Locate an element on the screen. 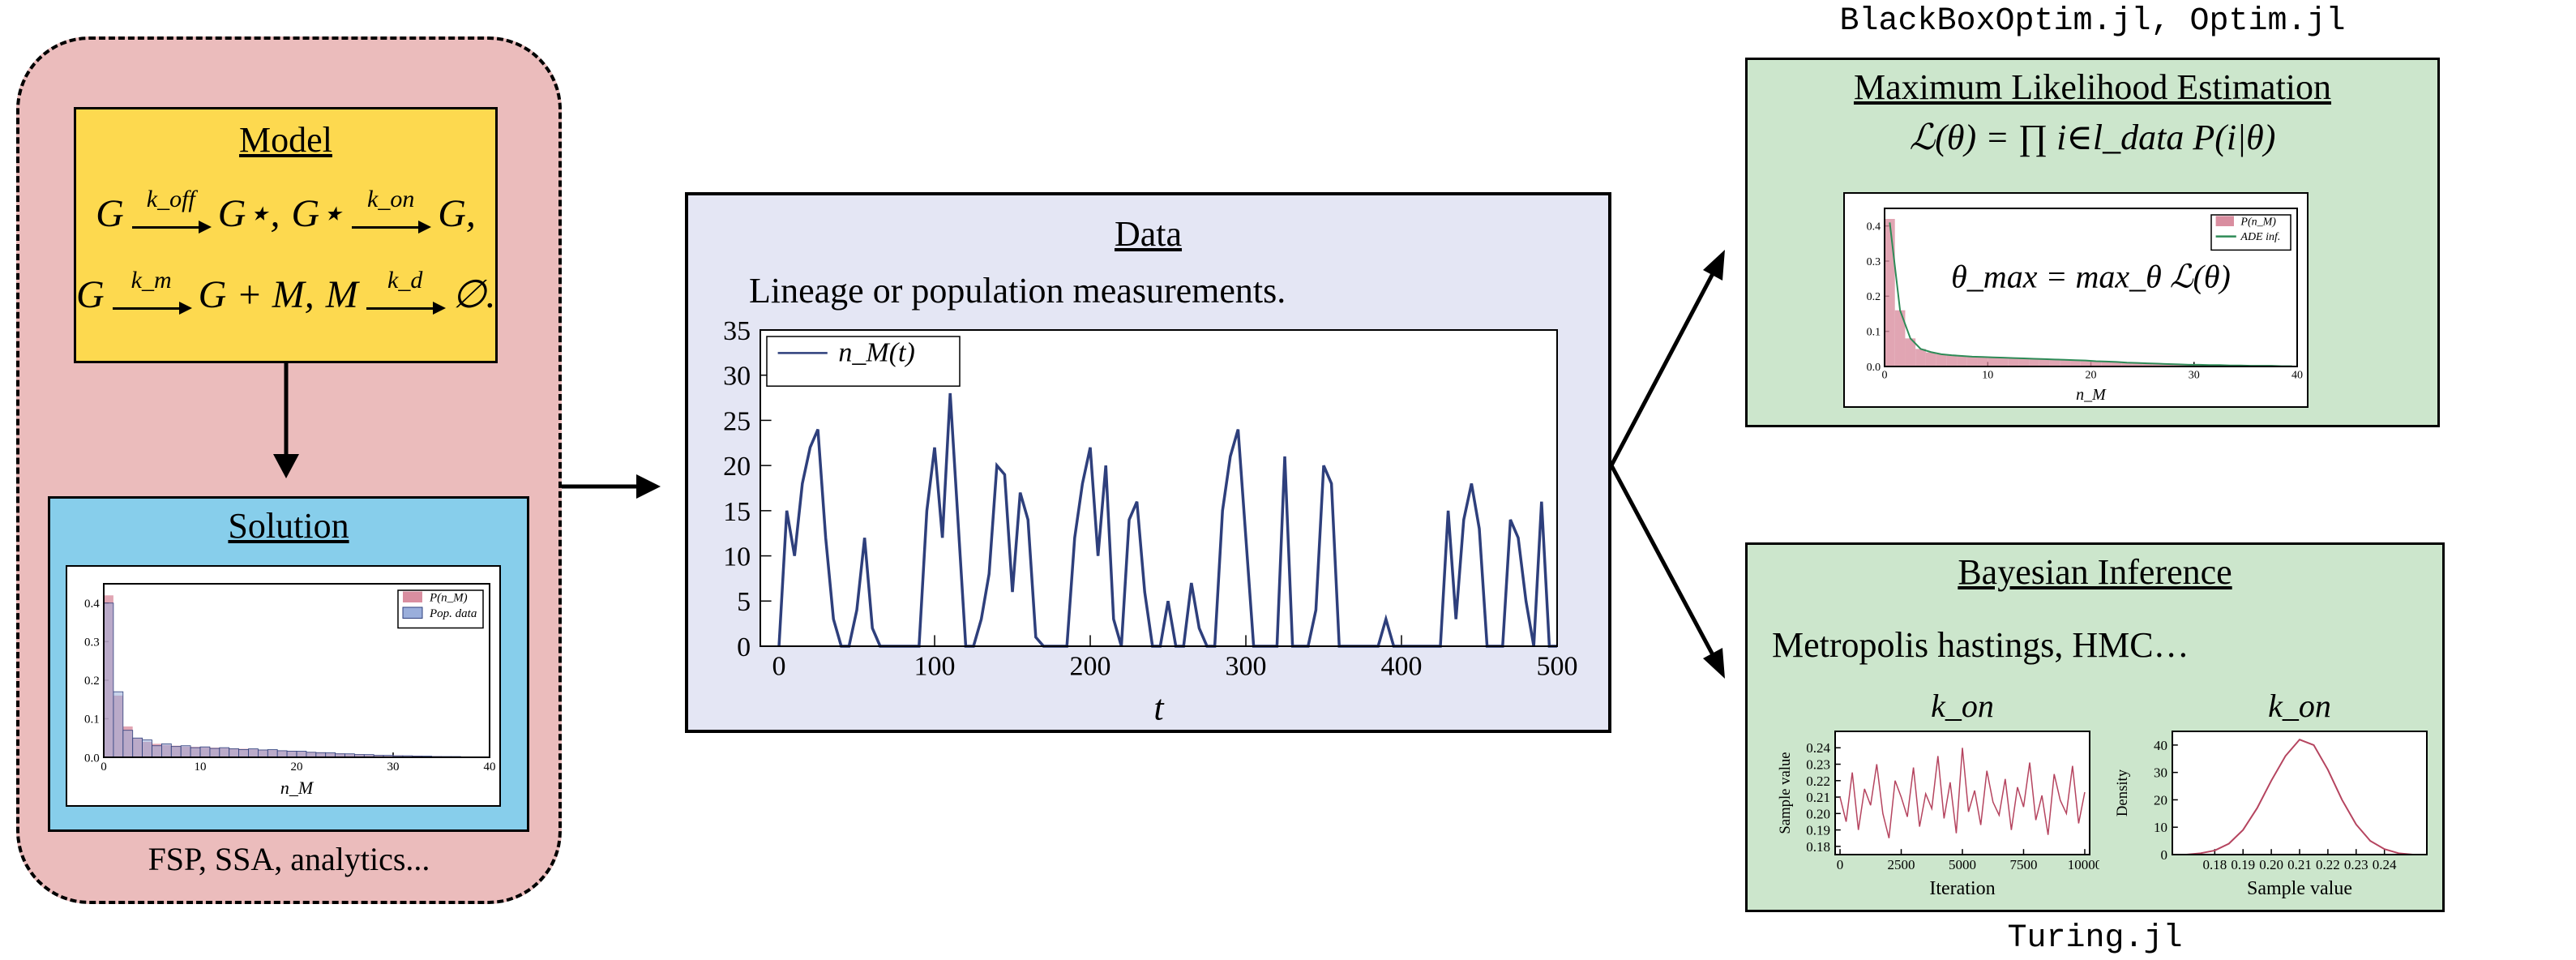  y-tick-label: 30 is located at coordinates (737, 377).